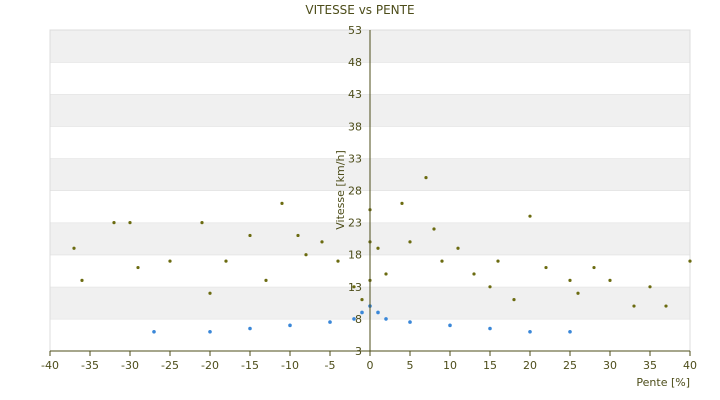 The width and height of the screenshot is (720, 400). Describe the element at coordinates (355, 255) in the screenshot. I see `y-tick-label: 18` at that location.